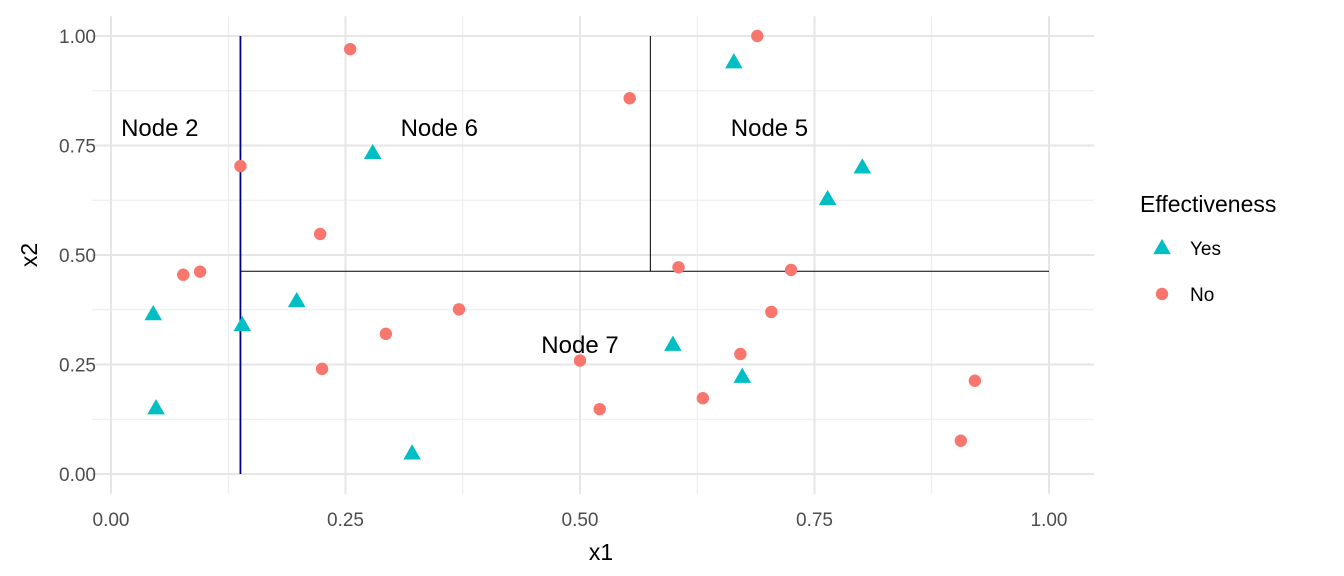 The width and height of the screenshot is (1344, 576). Describe the element at coordinates (159, 128) in the screenshot. I see `node-annotation: Node 2` at that location.